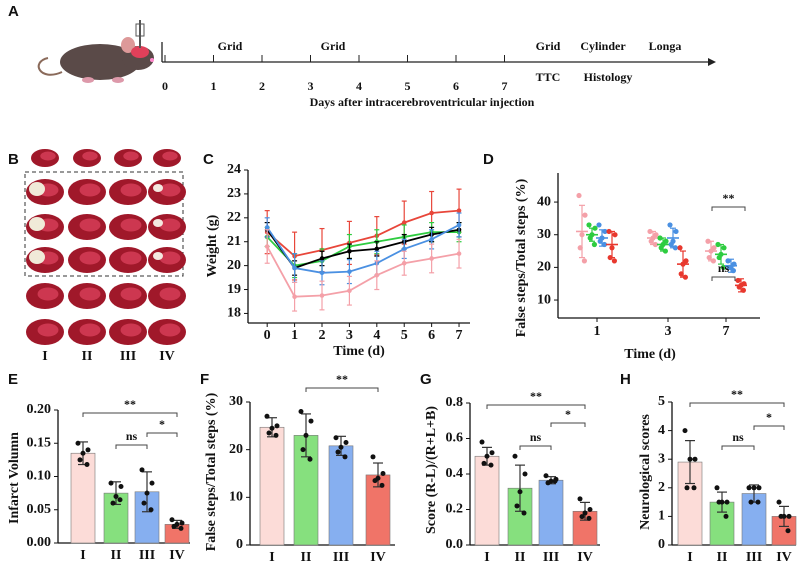 Image resolution: width=798 pixels, height=570 pixels. I want to click on y-tick-label: 30, so click(236, 401).